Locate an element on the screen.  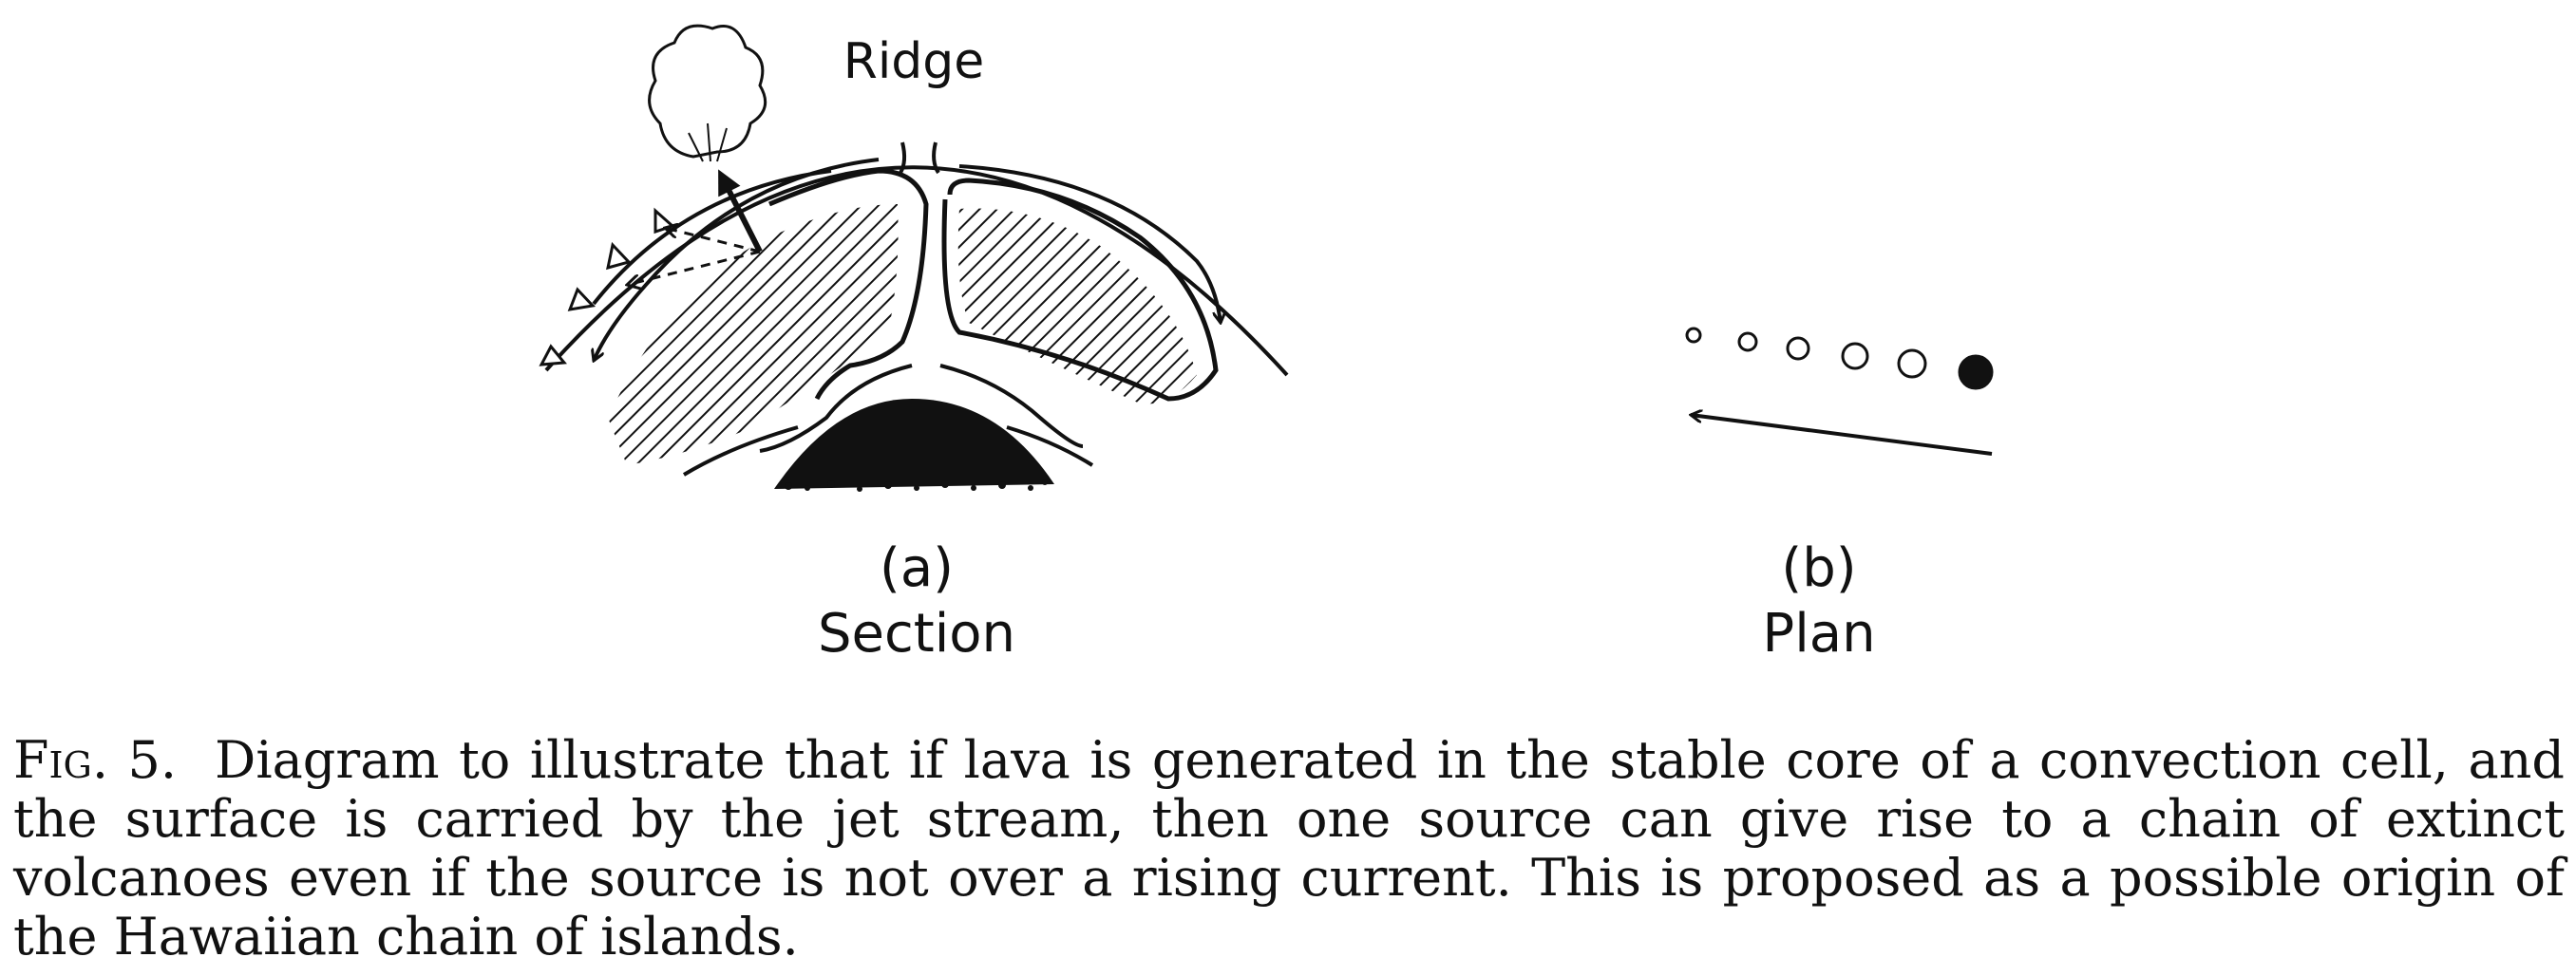
figure-number: Fig. 5. is located at coordinates (95, 760).